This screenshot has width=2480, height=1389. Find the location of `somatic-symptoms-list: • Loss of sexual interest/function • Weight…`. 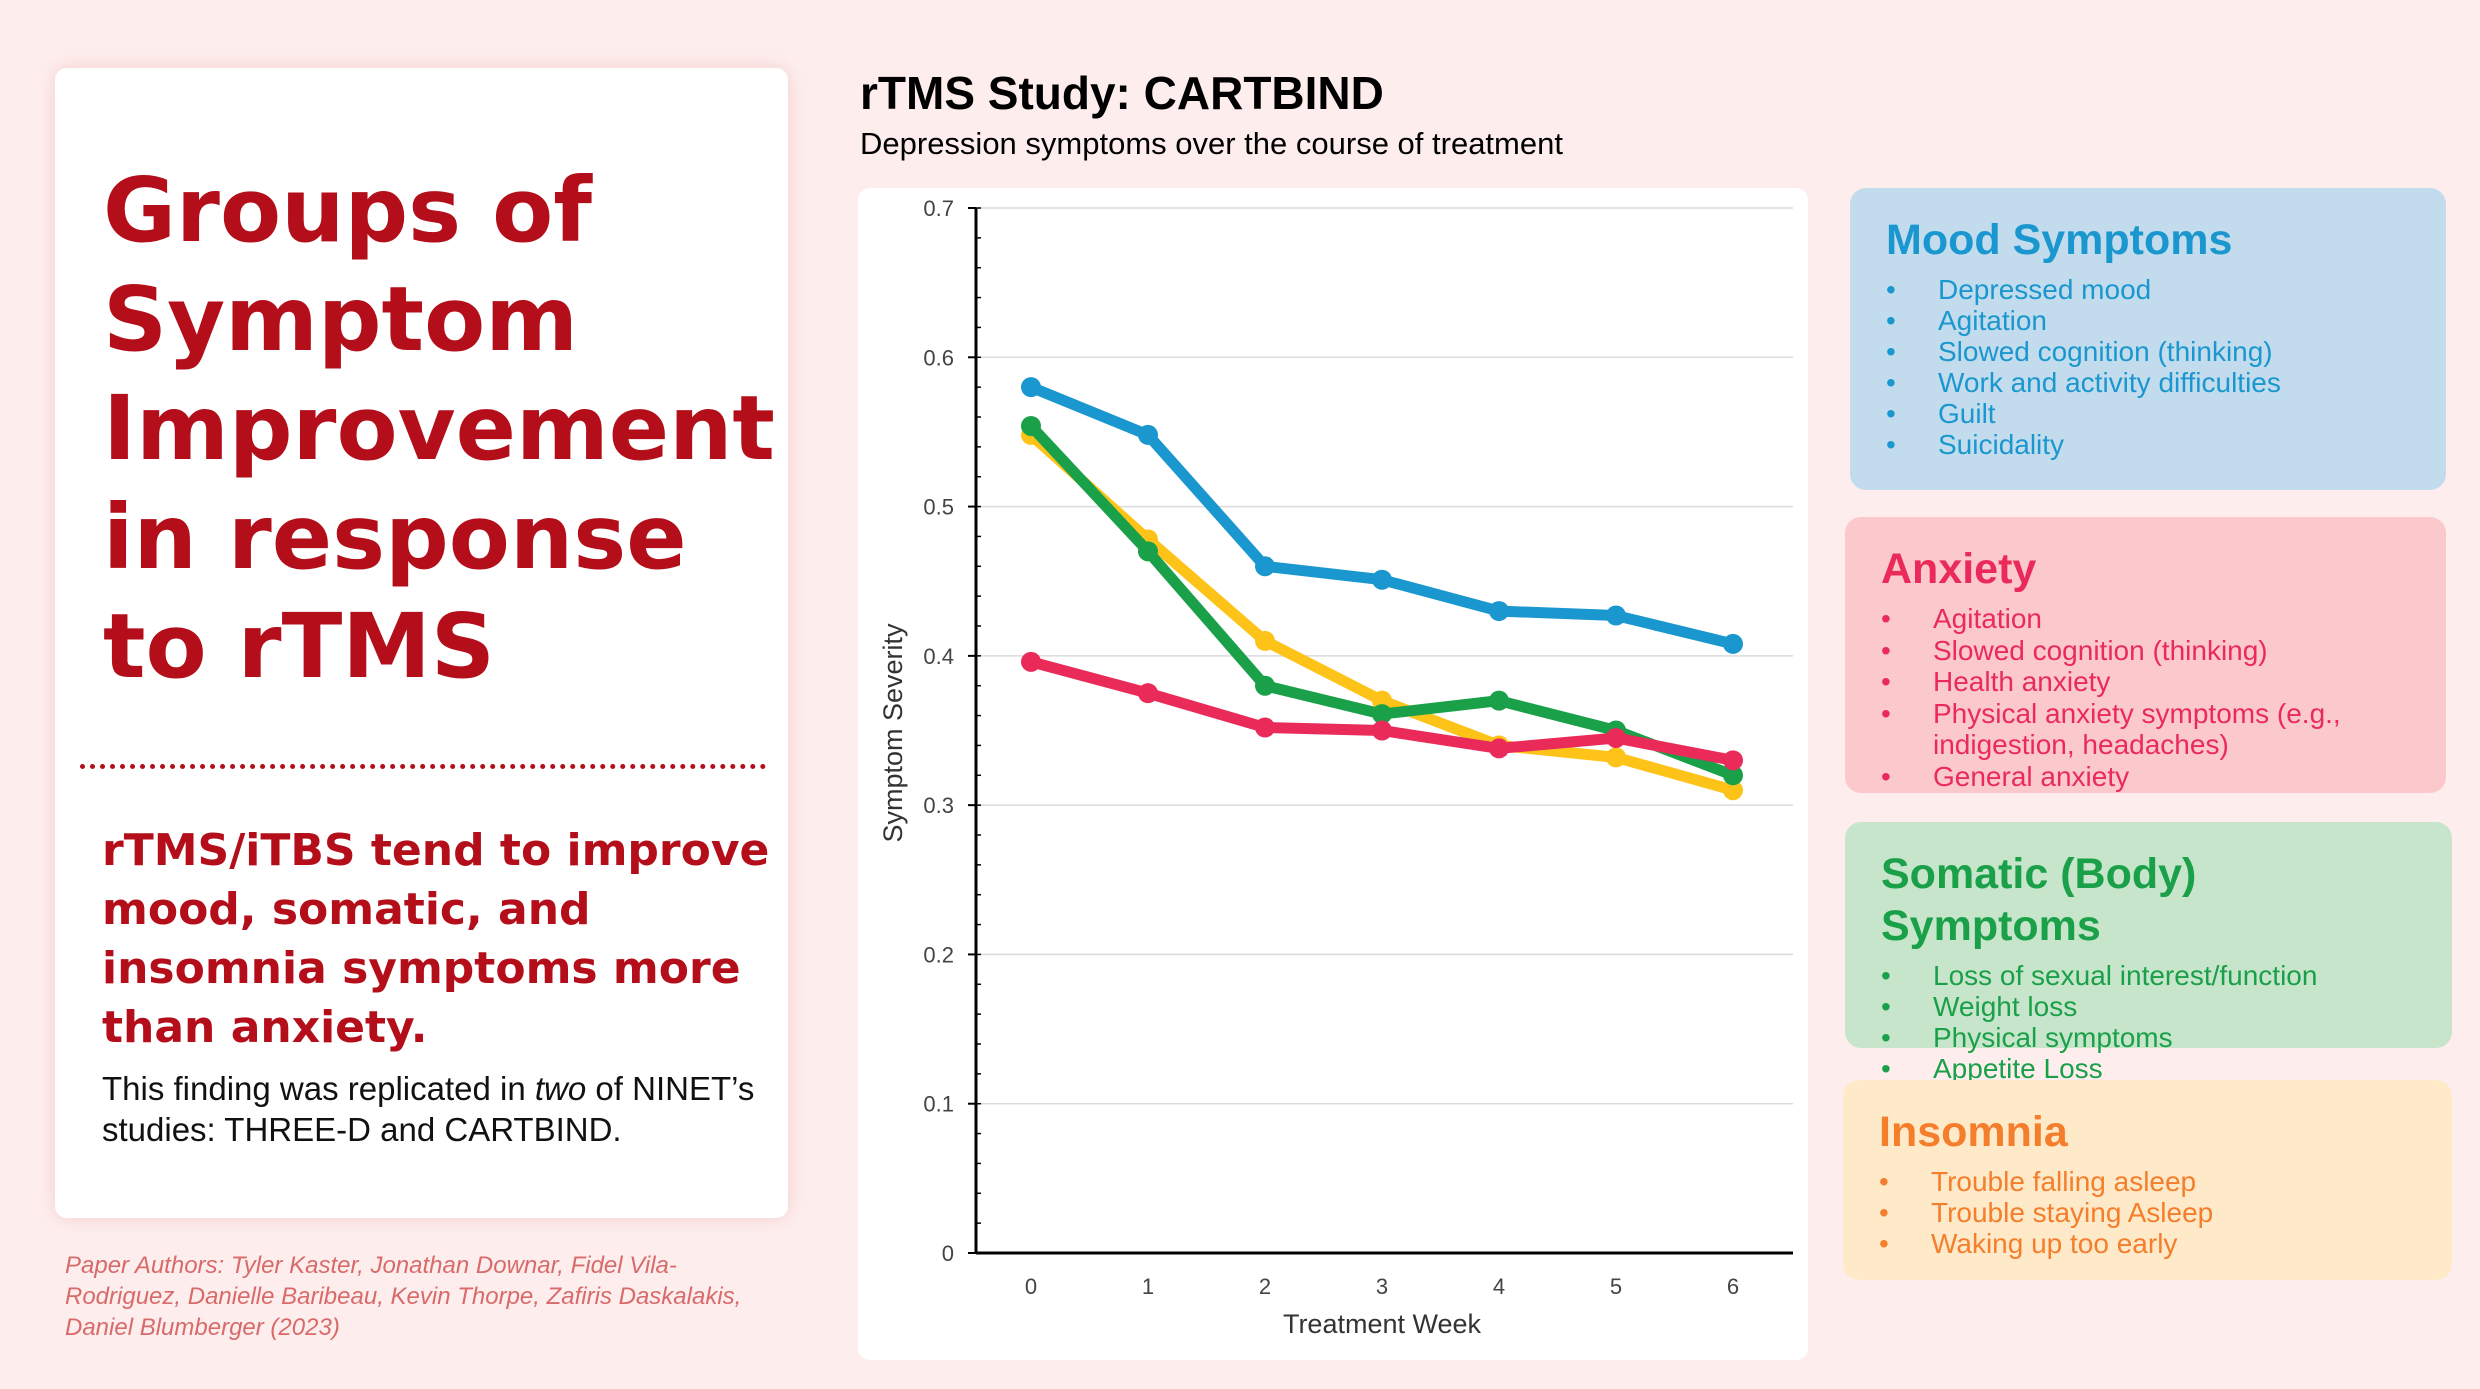

somatic-symptoms-list: • Loss of sexual interest/function • Weight… is located at coordinates (2151, 1022).